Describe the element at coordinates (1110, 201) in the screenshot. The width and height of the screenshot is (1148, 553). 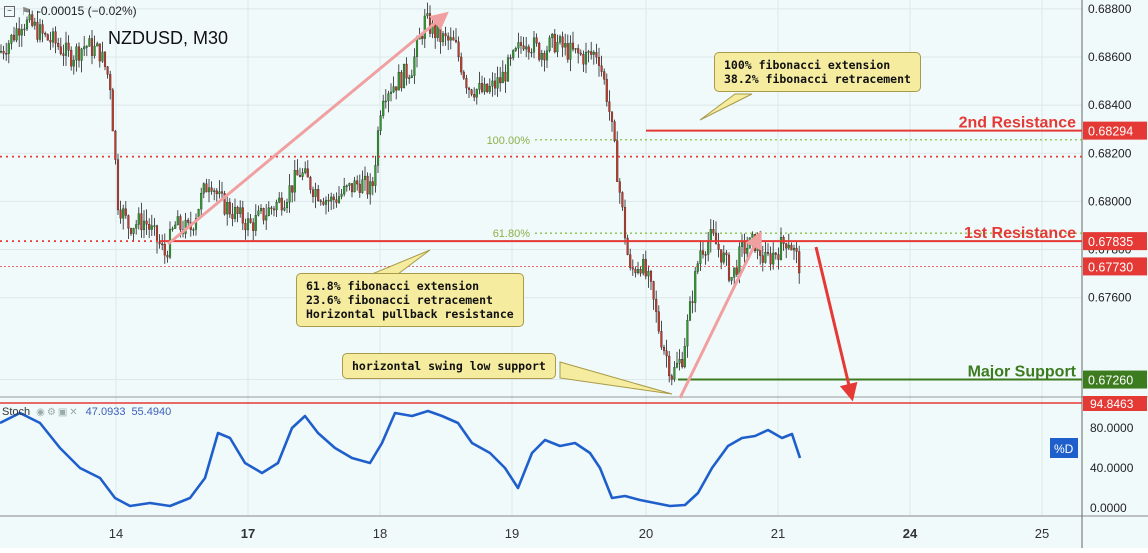
I see `price-tick-label: 0.68000` at that location.